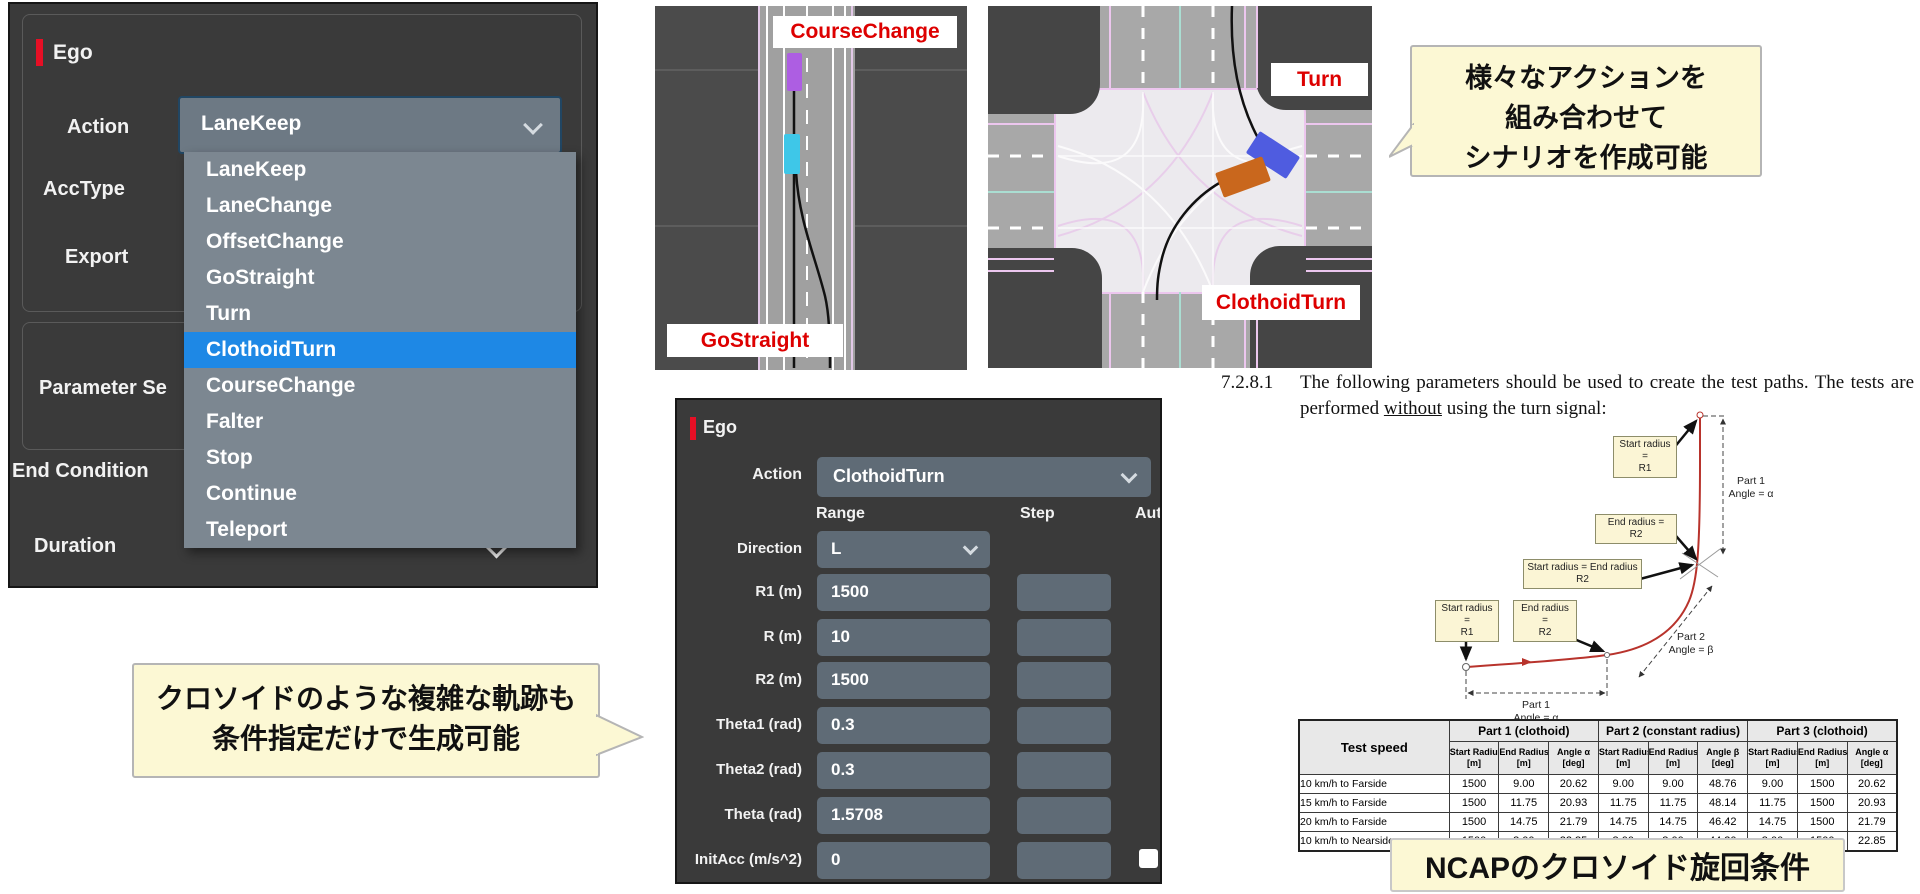 The width and height of the screenshot is (1920, 894). What do you see at coordinates (763, 814) in the screenshot?
I see `theta-label: Theta (rad)` at bounding box center [763, 814].